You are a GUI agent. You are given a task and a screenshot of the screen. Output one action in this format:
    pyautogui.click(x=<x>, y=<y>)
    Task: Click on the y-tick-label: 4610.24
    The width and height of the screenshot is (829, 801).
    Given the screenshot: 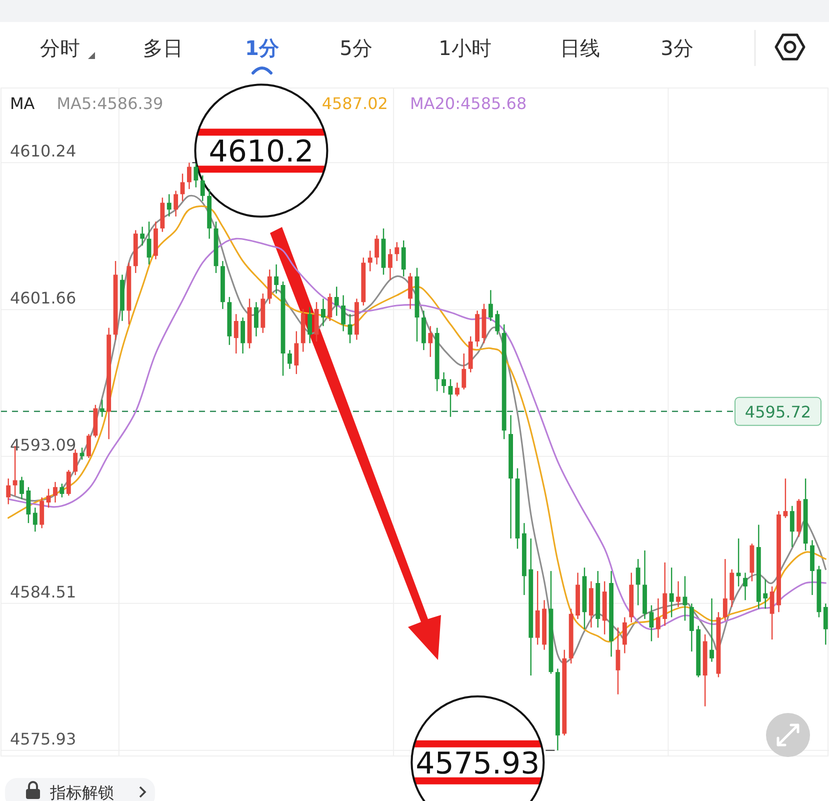 What is the action you would take?
    pyautogui.click(x=43, y=151)
    